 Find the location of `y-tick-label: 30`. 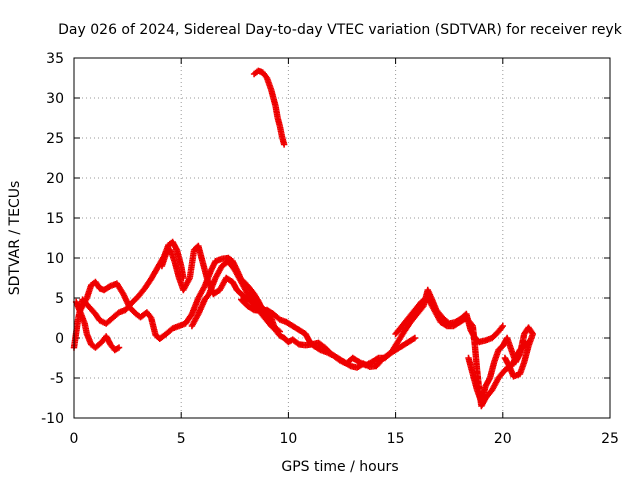

y-tick-label: 30 is located at coordinates (55, 99).